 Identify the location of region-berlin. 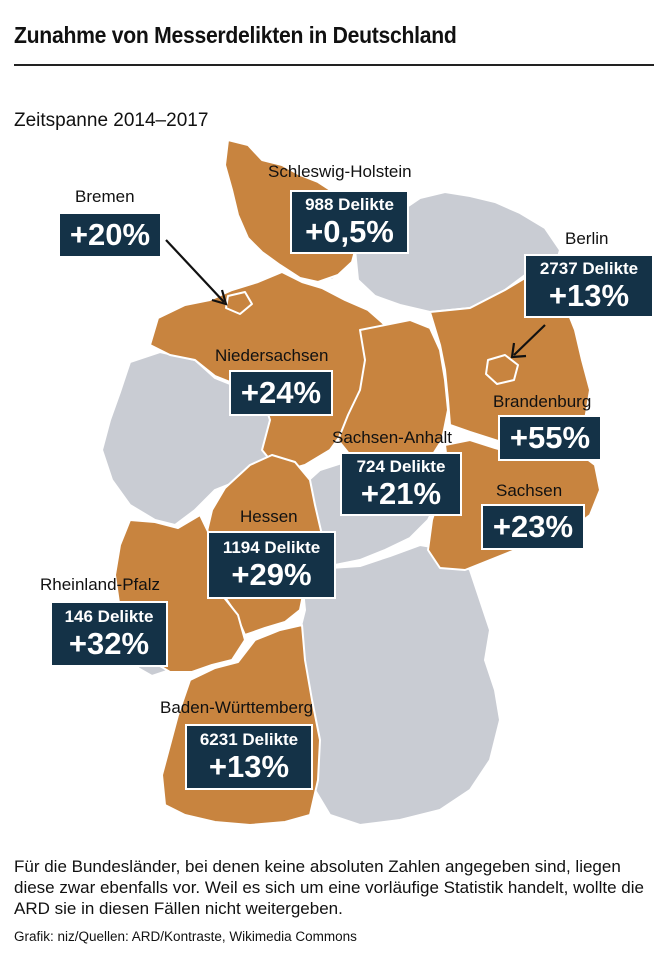
(502, 369).